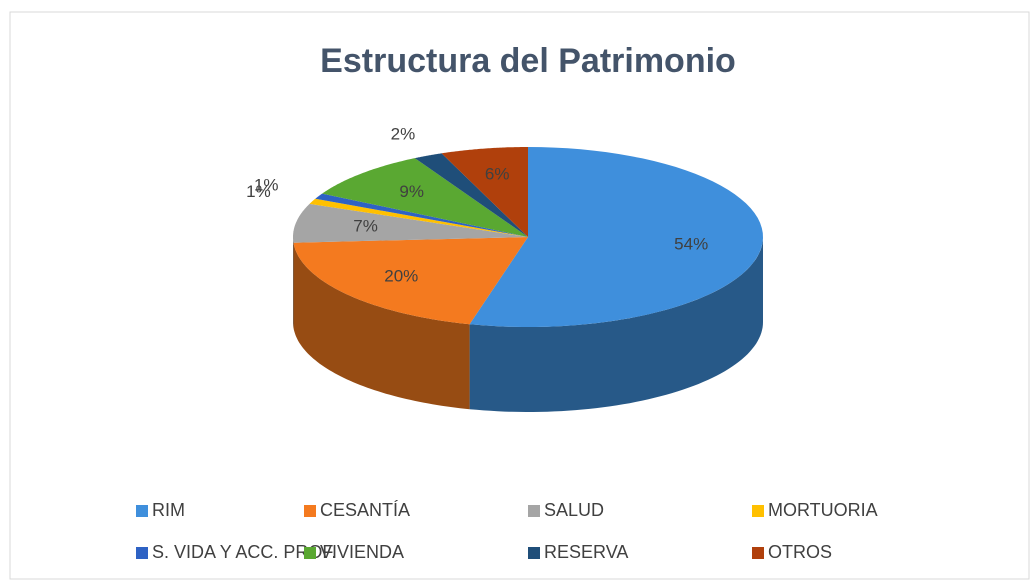 The width and height of the screenshot is (1030, 585). I want to click on chart-title: Estructura del Patrimonio, so click(528, 61).